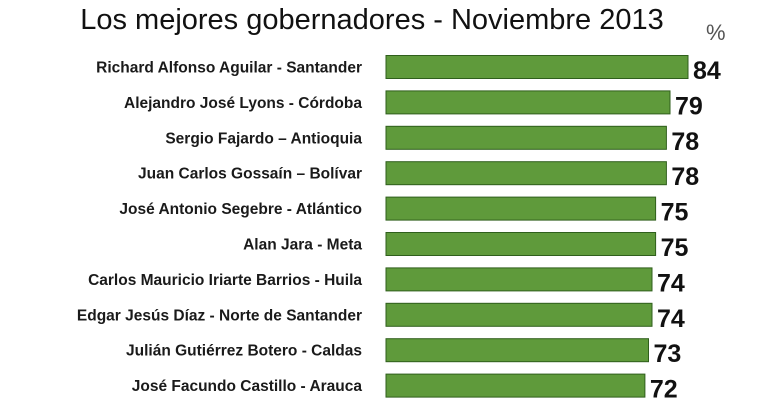 The height and width of the screenshot is (403, 760). Describe the element at coordinates (243, 103) in the screenshot. I see `category-label-2: Alejandro José Lyons - Córdoba` at that location.